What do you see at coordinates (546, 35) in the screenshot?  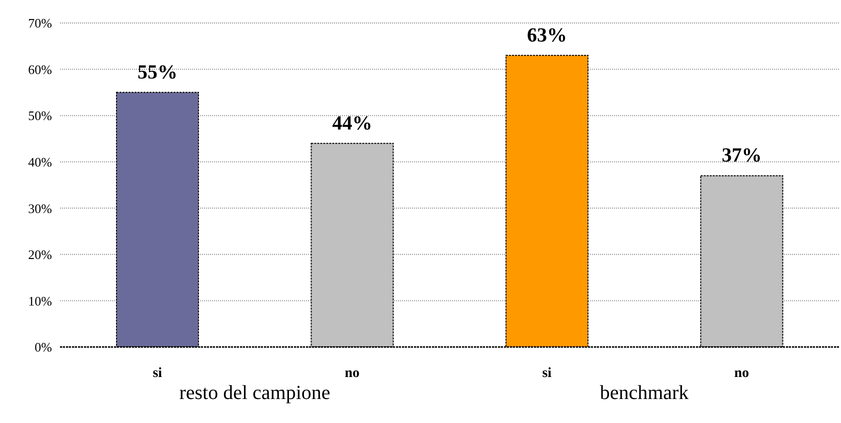 I see `data-label: 63%` at bounding box center [546, 35].